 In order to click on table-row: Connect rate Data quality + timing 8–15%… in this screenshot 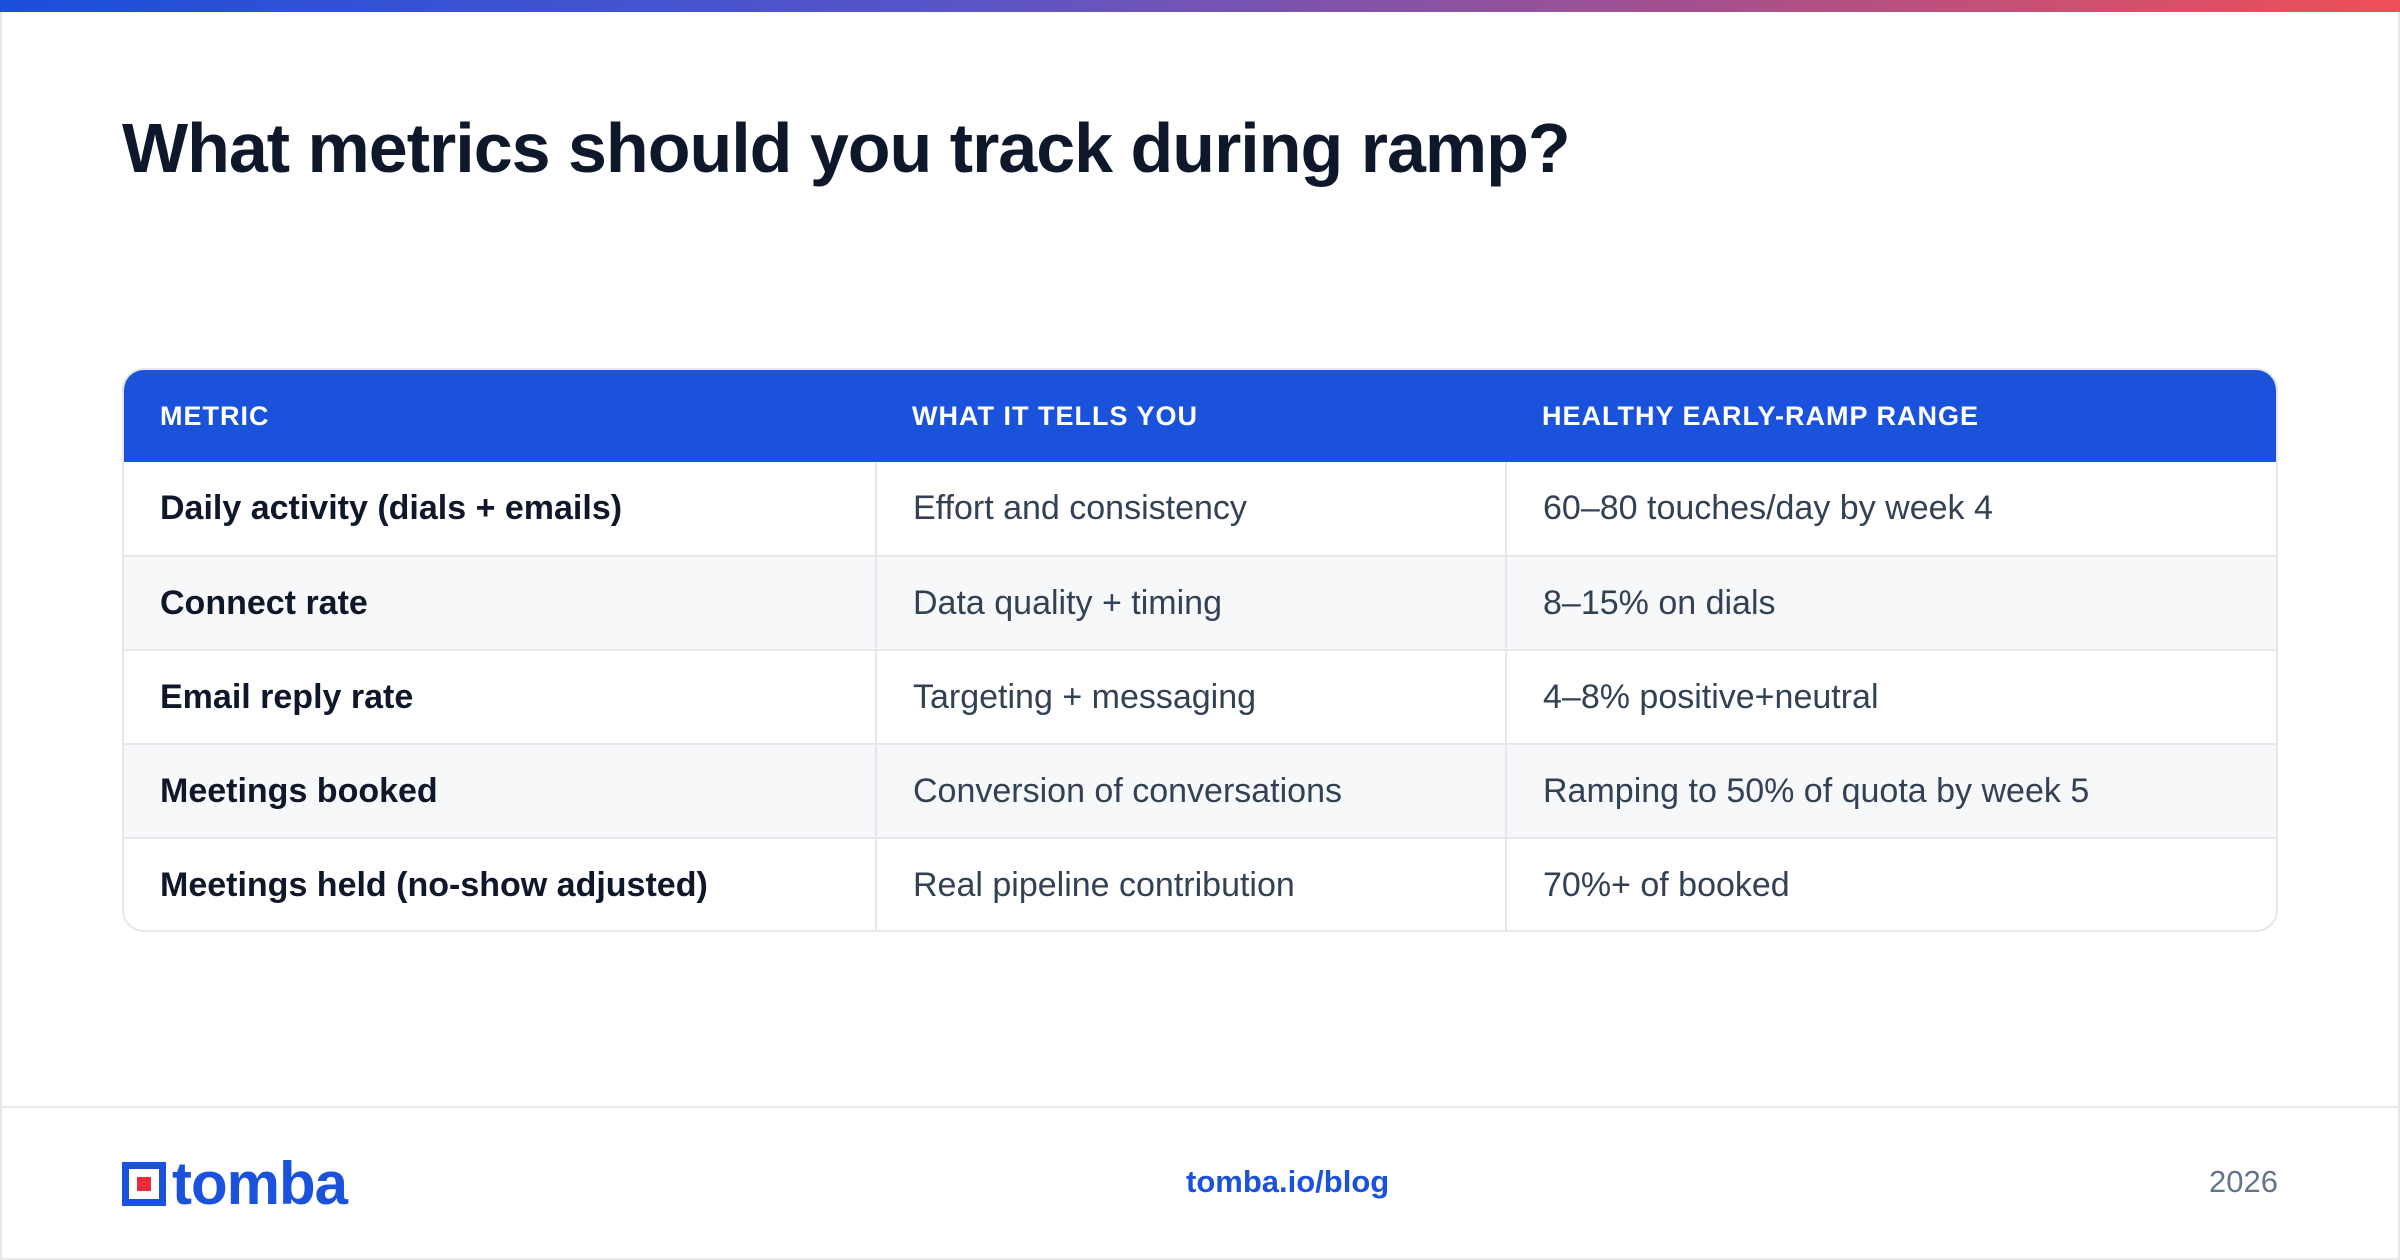, I will do `click(1200, 602)`.